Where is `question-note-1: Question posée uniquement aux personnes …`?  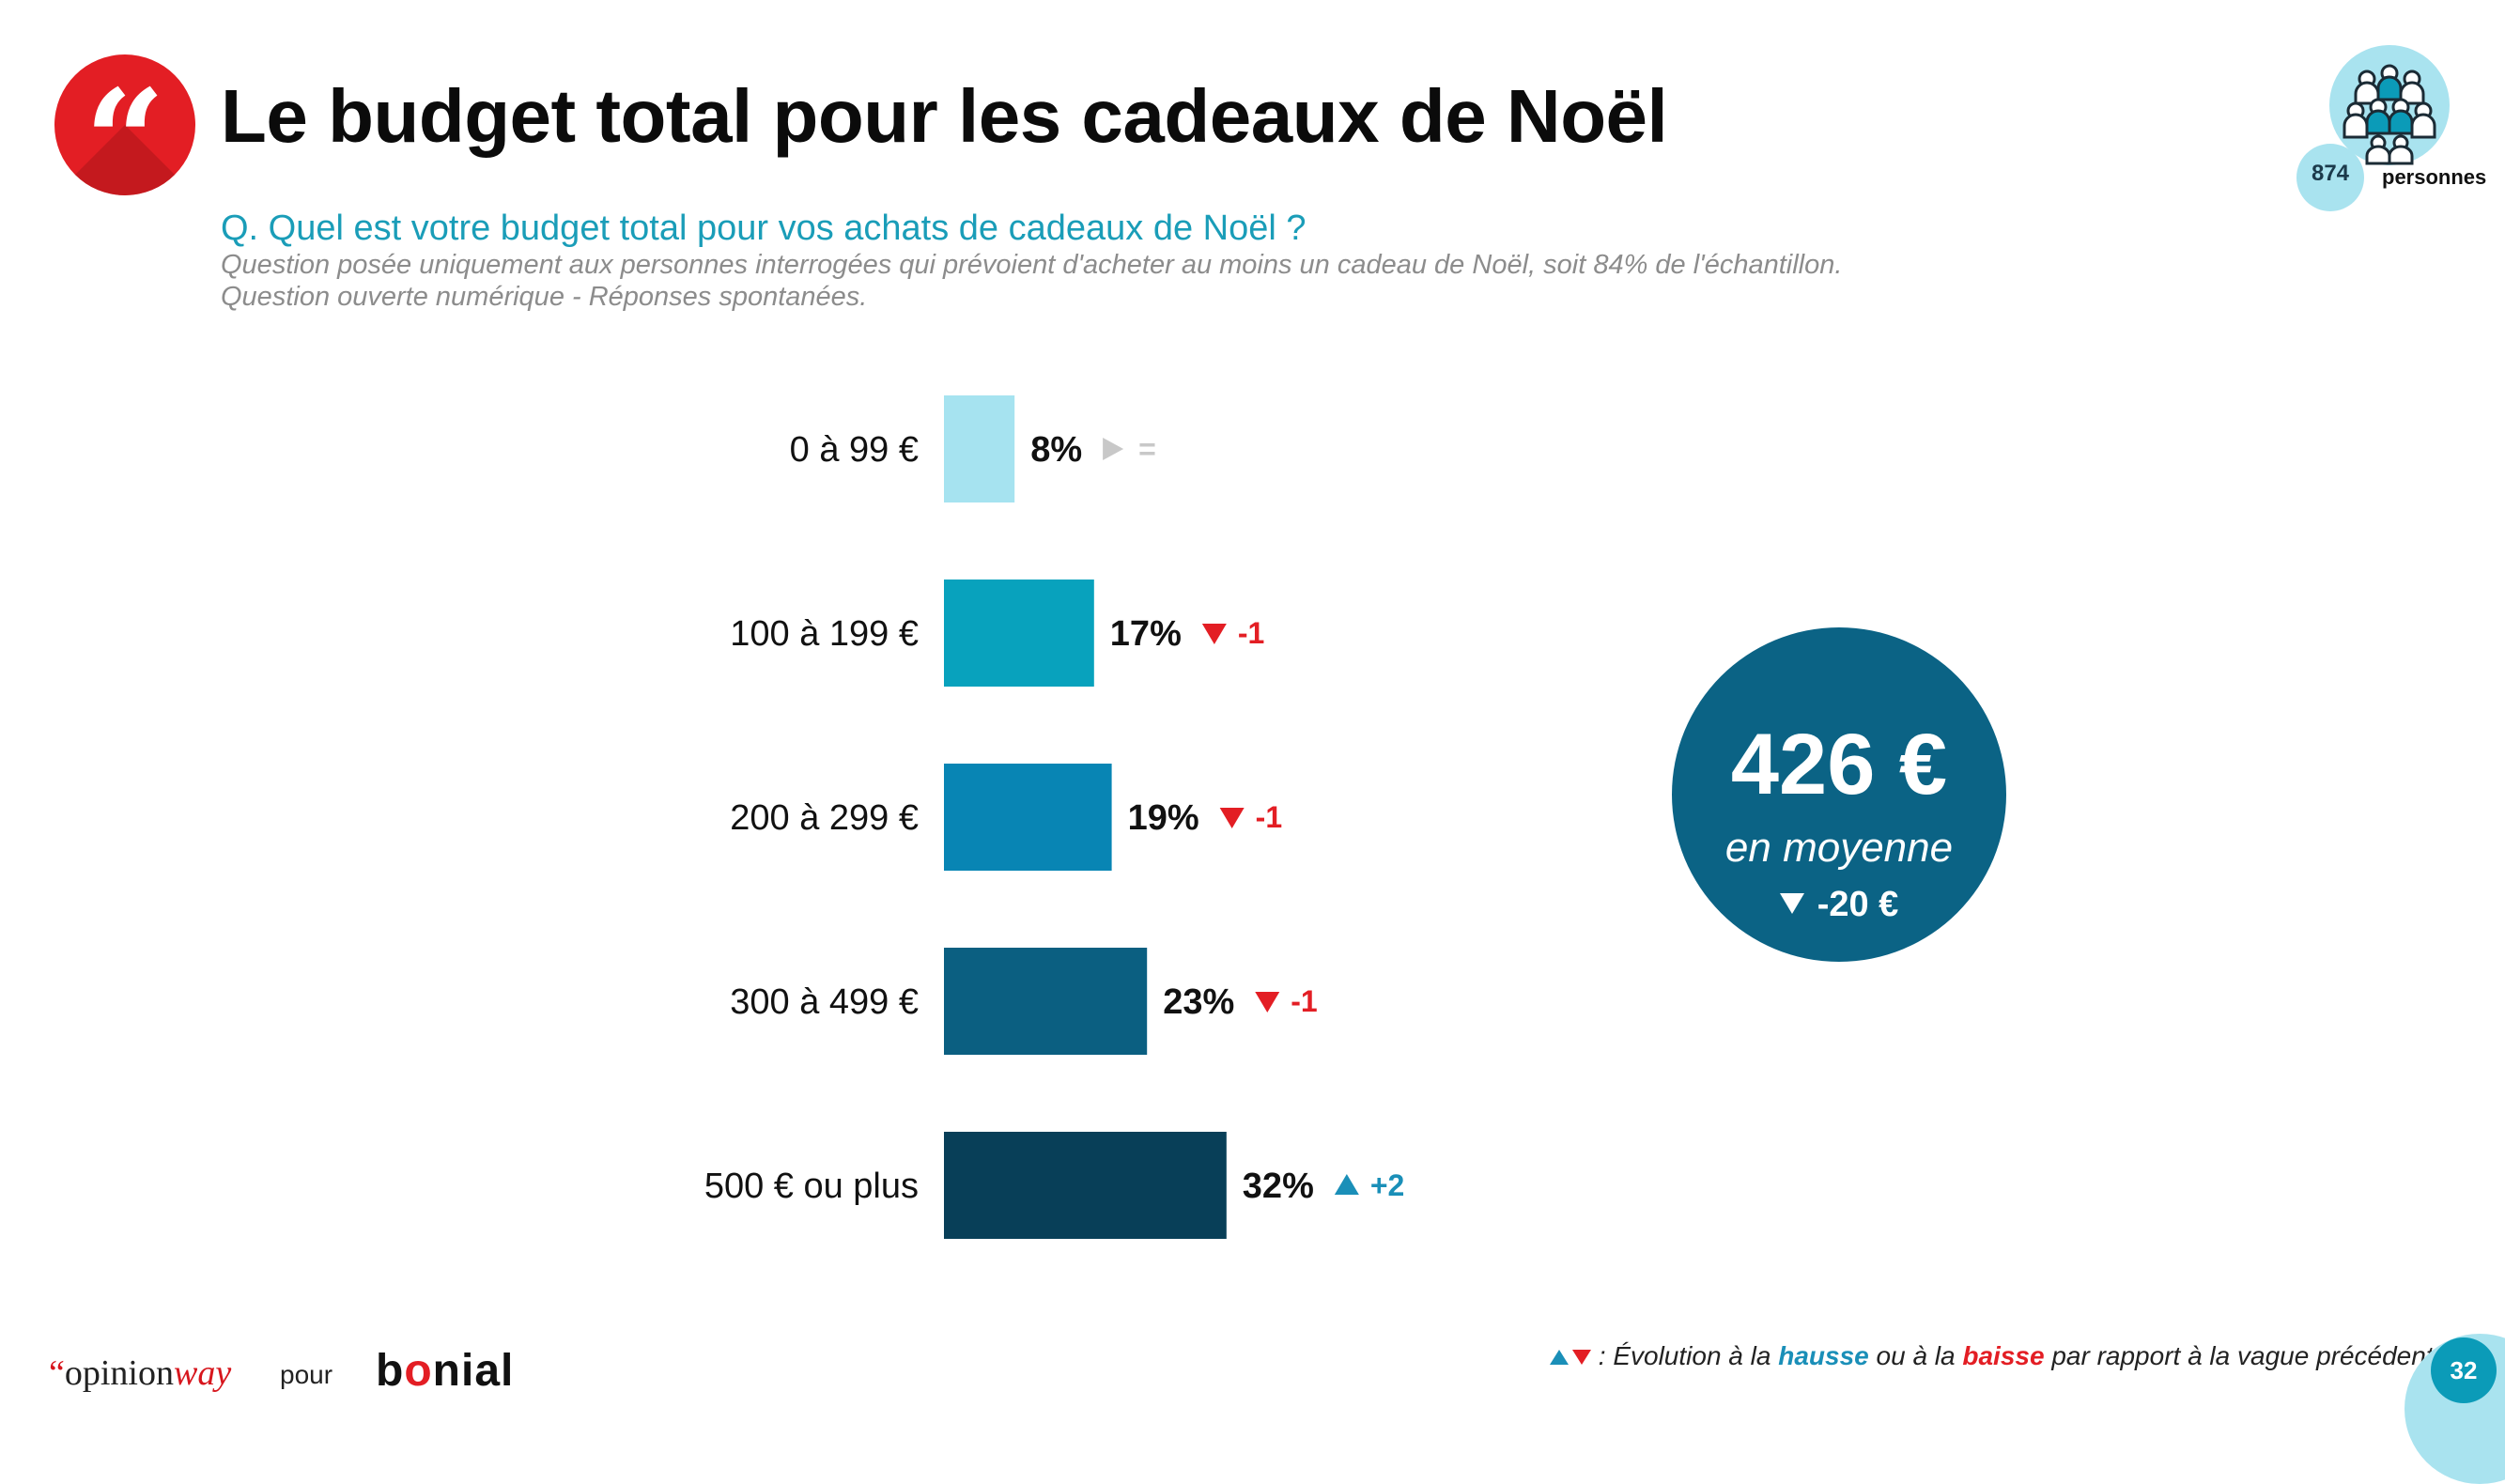
question-note-1: Question posée uniquement aux personnes … is located at coordinates (1032, 265).